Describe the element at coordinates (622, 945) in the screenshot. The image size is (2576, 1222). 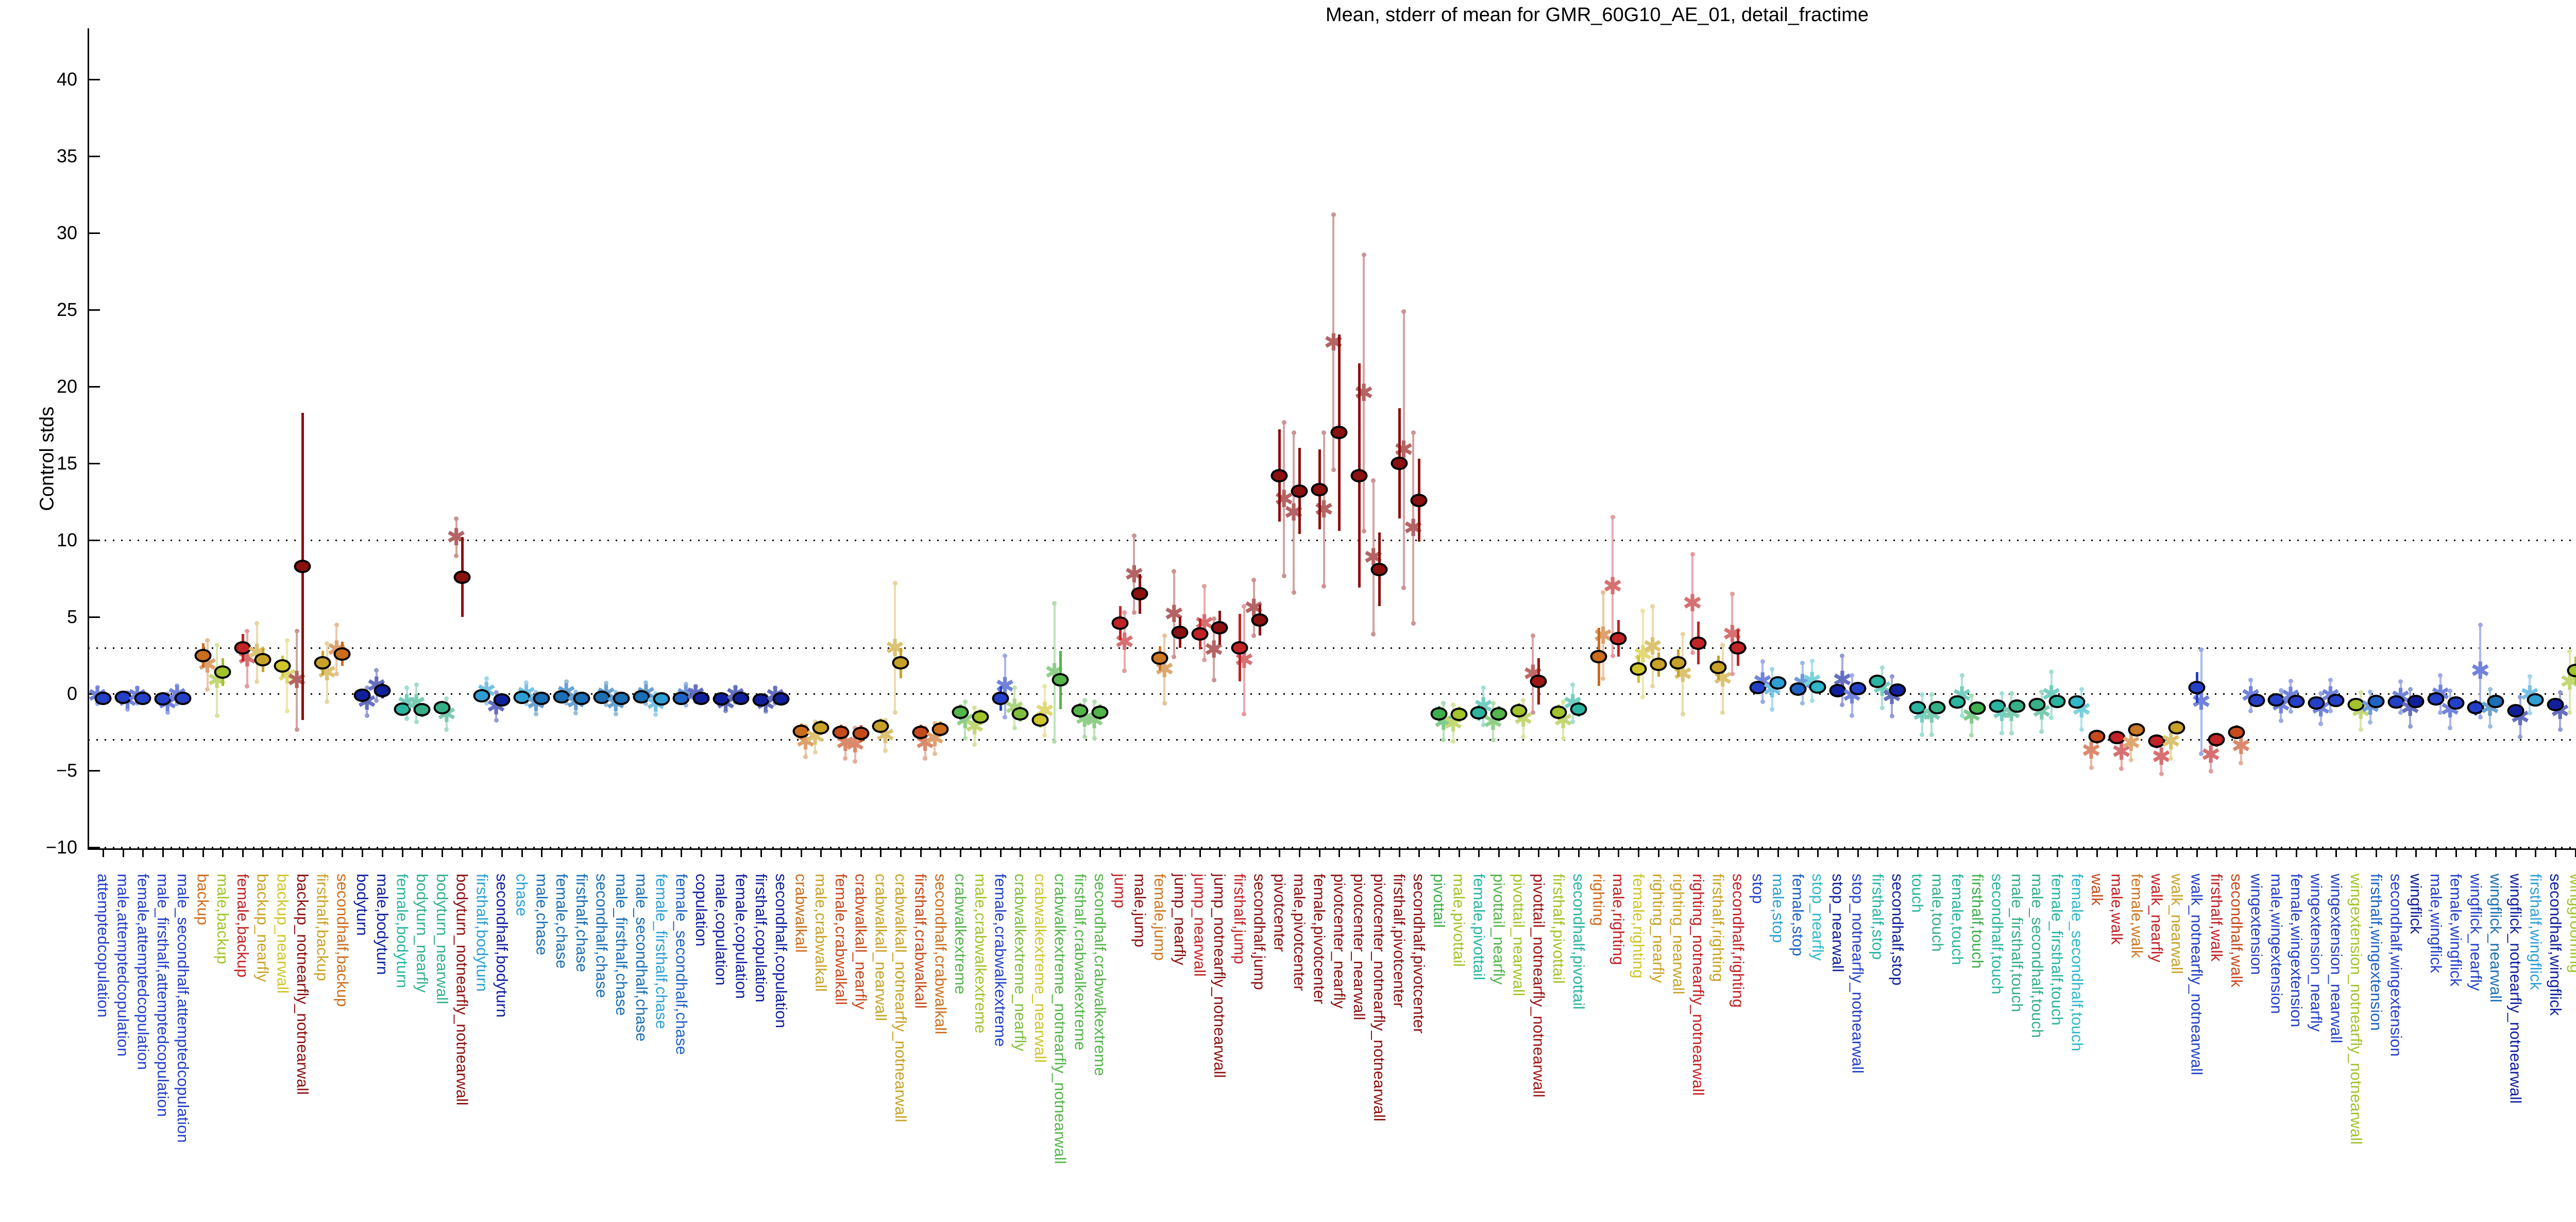
I see `x-tick-label: male_firsthalf,chase` at that location.